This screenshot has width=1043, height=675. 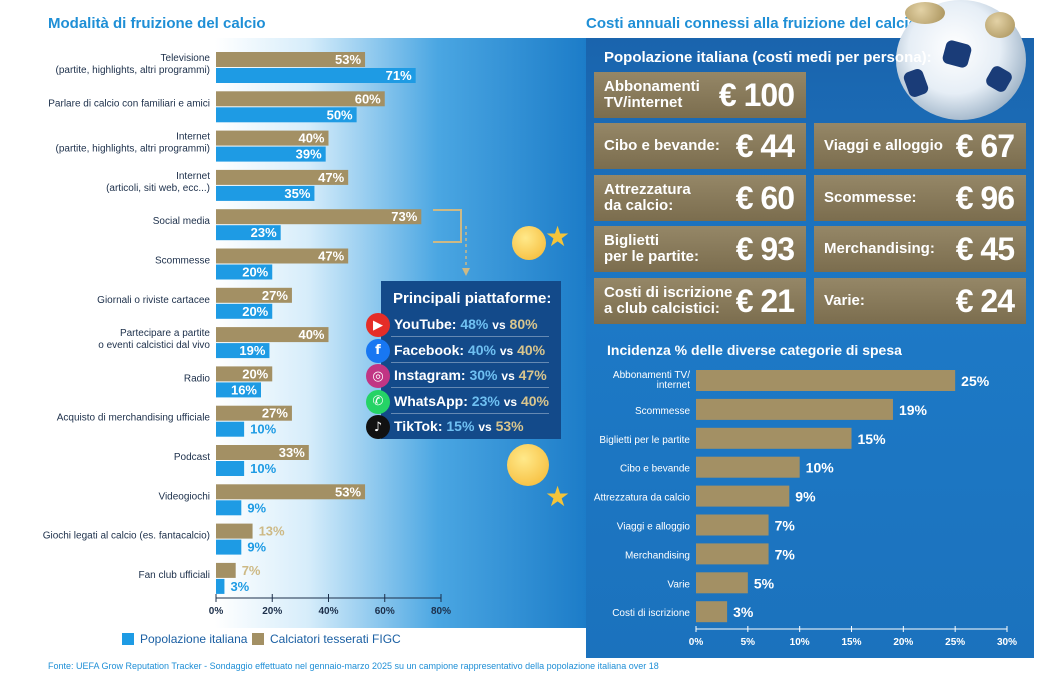 I want to click on cost-value: € 21, so click(x=765, y=300).